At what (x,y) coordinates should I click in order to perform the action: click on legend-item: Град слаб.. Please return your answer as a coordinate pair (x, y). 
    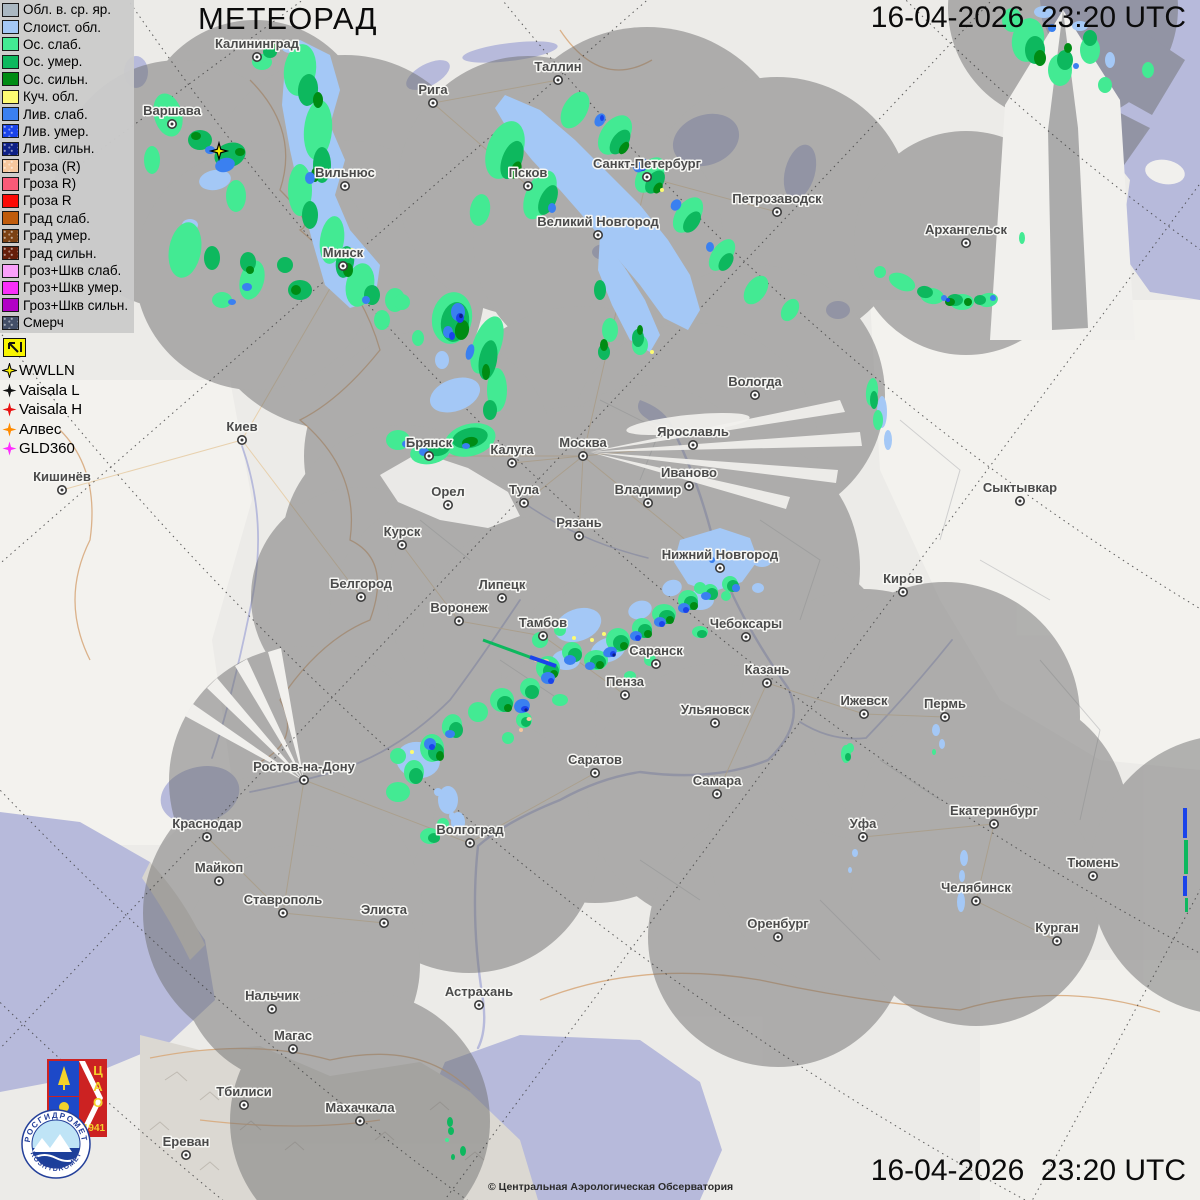
    Looking at the image, I should click on (68, 218).